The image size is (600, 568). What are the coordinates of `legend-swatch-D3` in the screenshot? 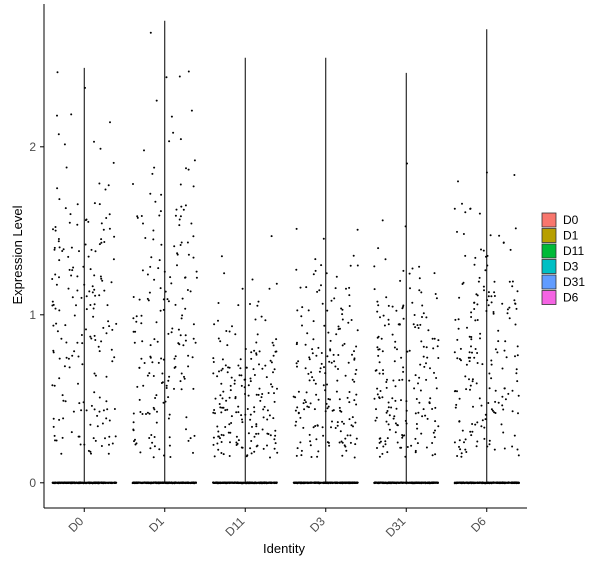 It's located at (549, 266).